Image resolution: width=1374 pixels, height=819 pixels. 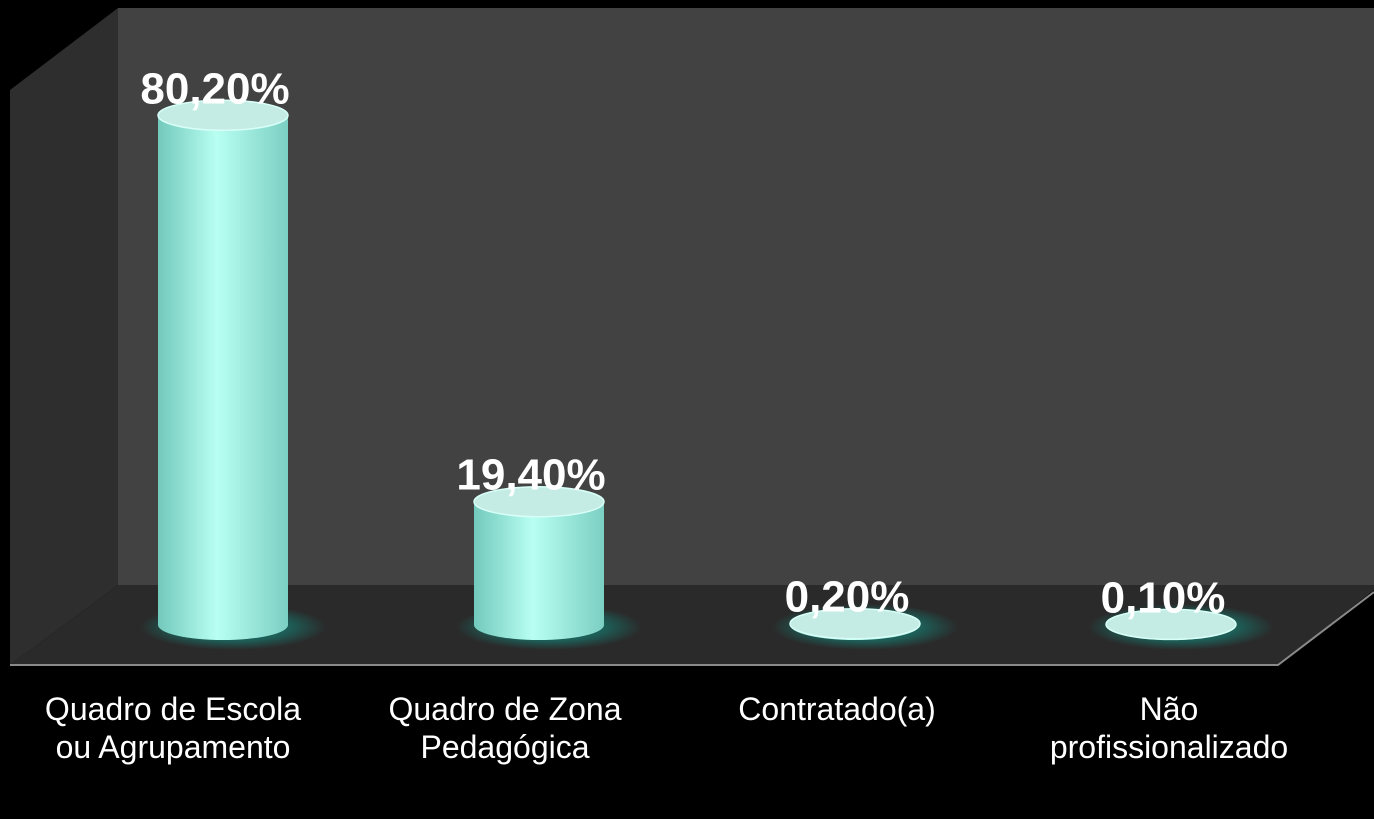 I want to click on value-label: 80,20%, so click(x=214, y=88).